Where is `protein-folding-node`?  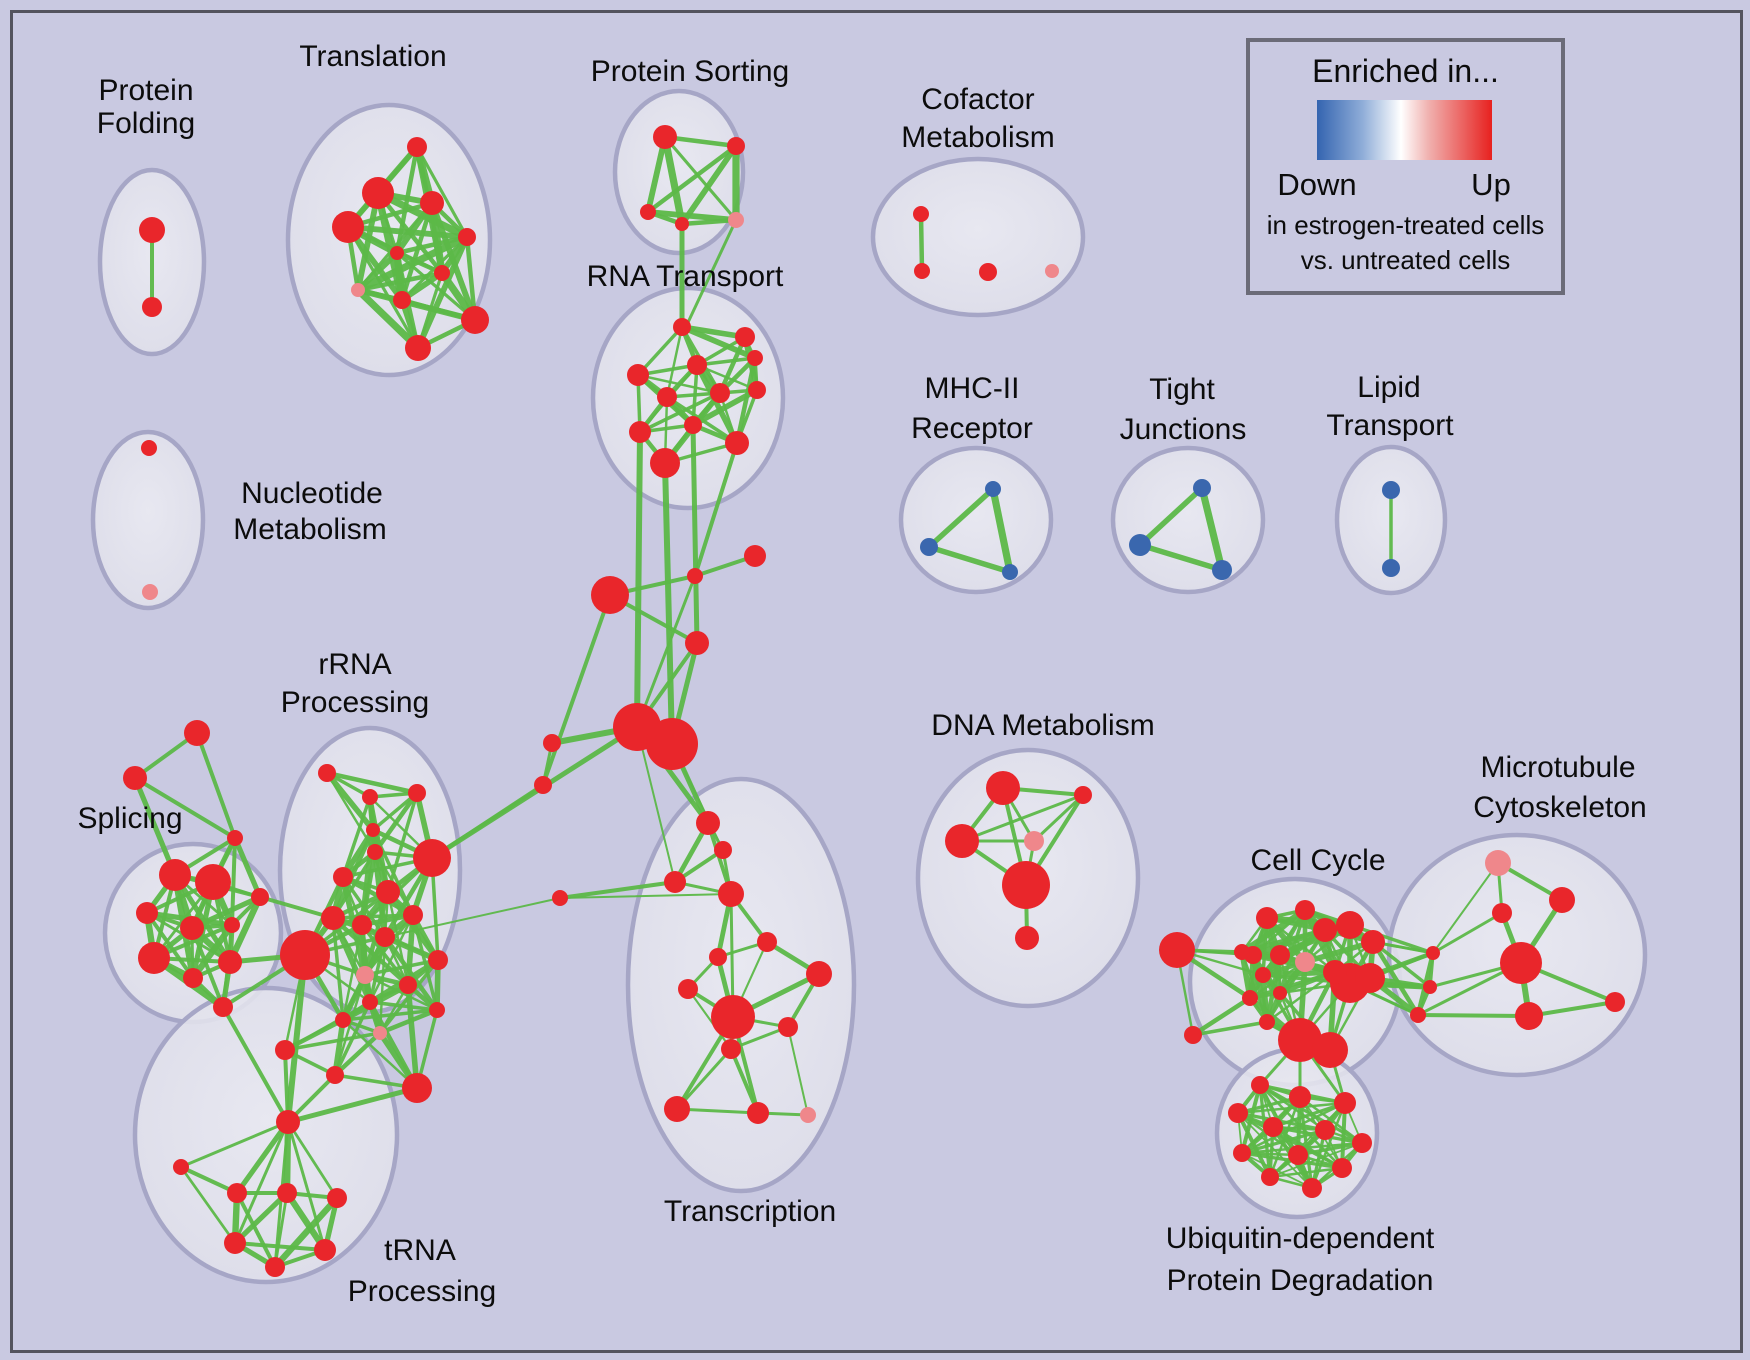
protein-folding-node is located at coordinates (152, 230).